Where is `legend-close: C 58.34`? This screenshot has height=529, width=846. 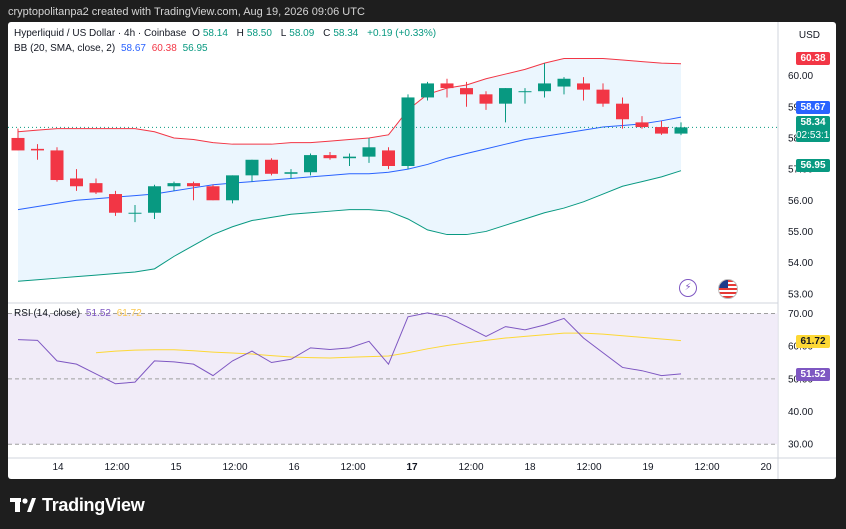
legend-close: C 58.34 is located at coordinates (342, 33).